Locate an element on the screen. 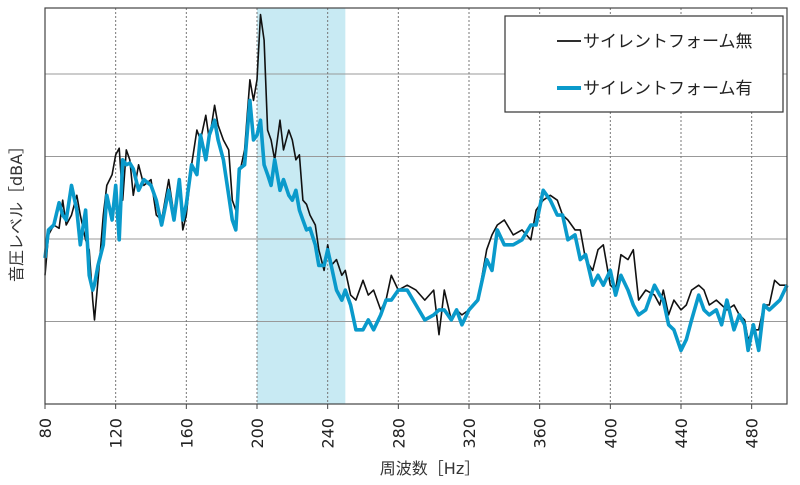 Image resolution: width=800 pixels, height=485 pixels. legend-label-without-foam: サイレントフォーム無 is located at coordinates (668, 42).